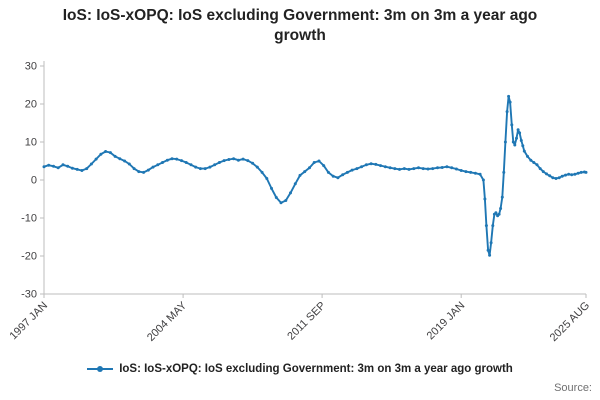 The width and height of the screenshot is (600, 400). I want to click on svg-text: 30, so click(31, 67).